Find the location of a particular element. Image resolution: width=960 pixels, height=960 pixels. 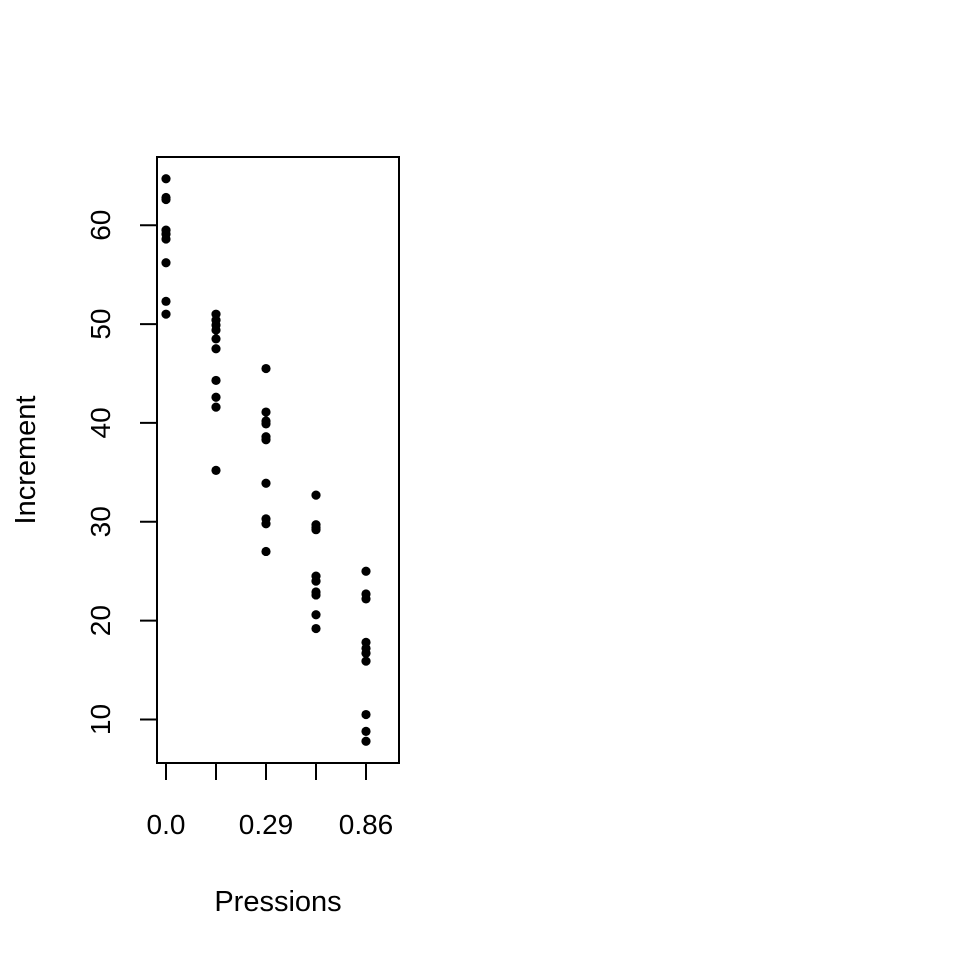

y-tick-label: 10 is located at coordinates (100, 719).